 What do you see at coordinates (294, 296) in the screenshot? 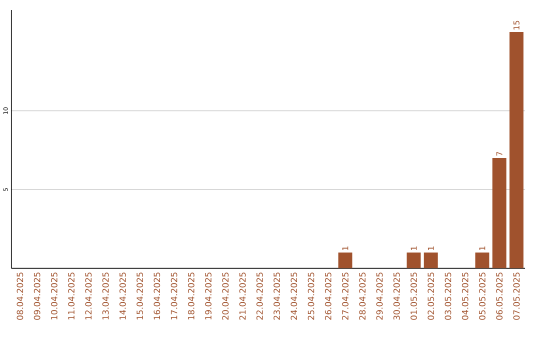
I see `x-tick-label: 24.04.2025` at bounding box center [294, 296].